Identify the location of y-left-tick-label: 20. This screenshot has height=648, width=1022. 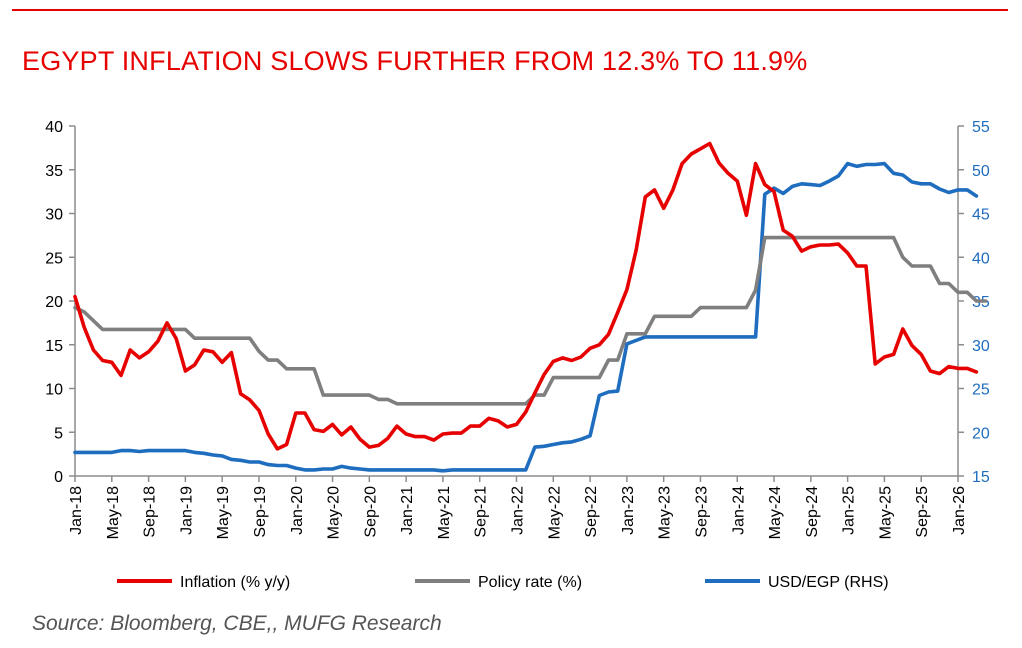
(54, 302).